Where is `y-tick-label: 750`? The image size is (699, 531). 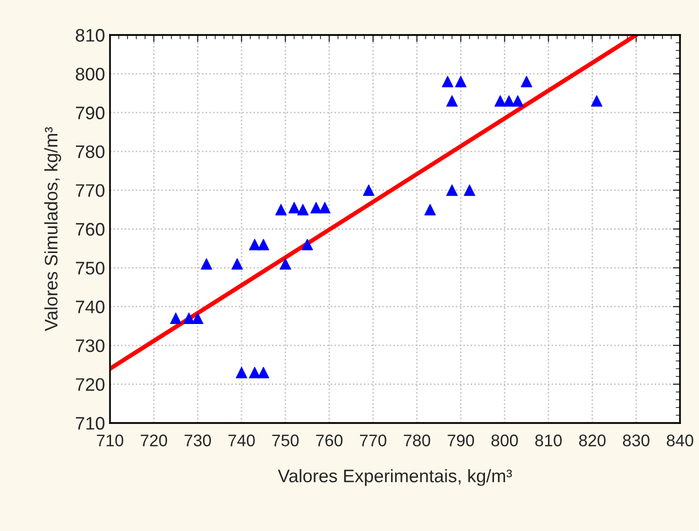 y-tick-label: 750 is located at coordinates (90, 268).